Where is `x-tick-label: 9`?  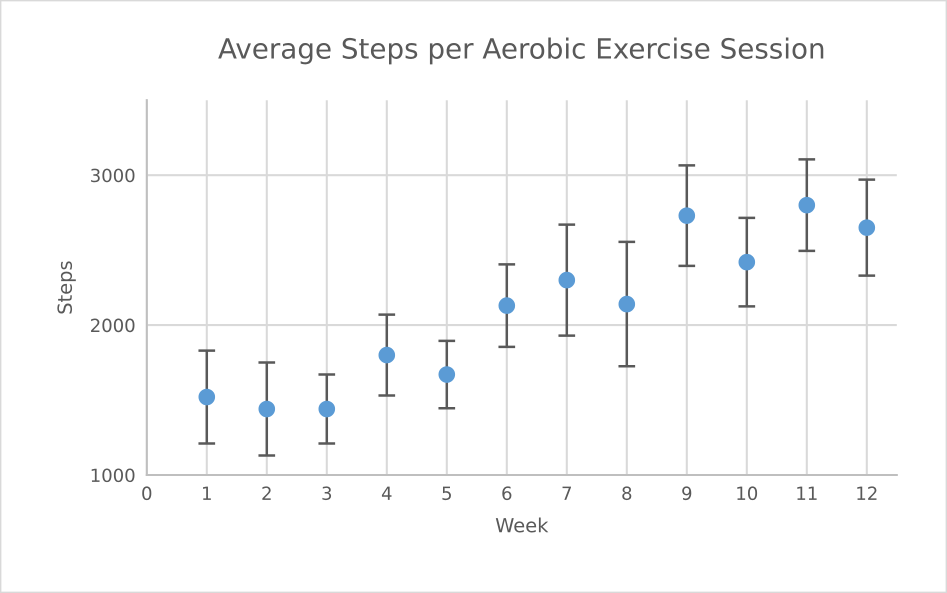
x-tick-label: 9 is located at coordinates (687, 493).